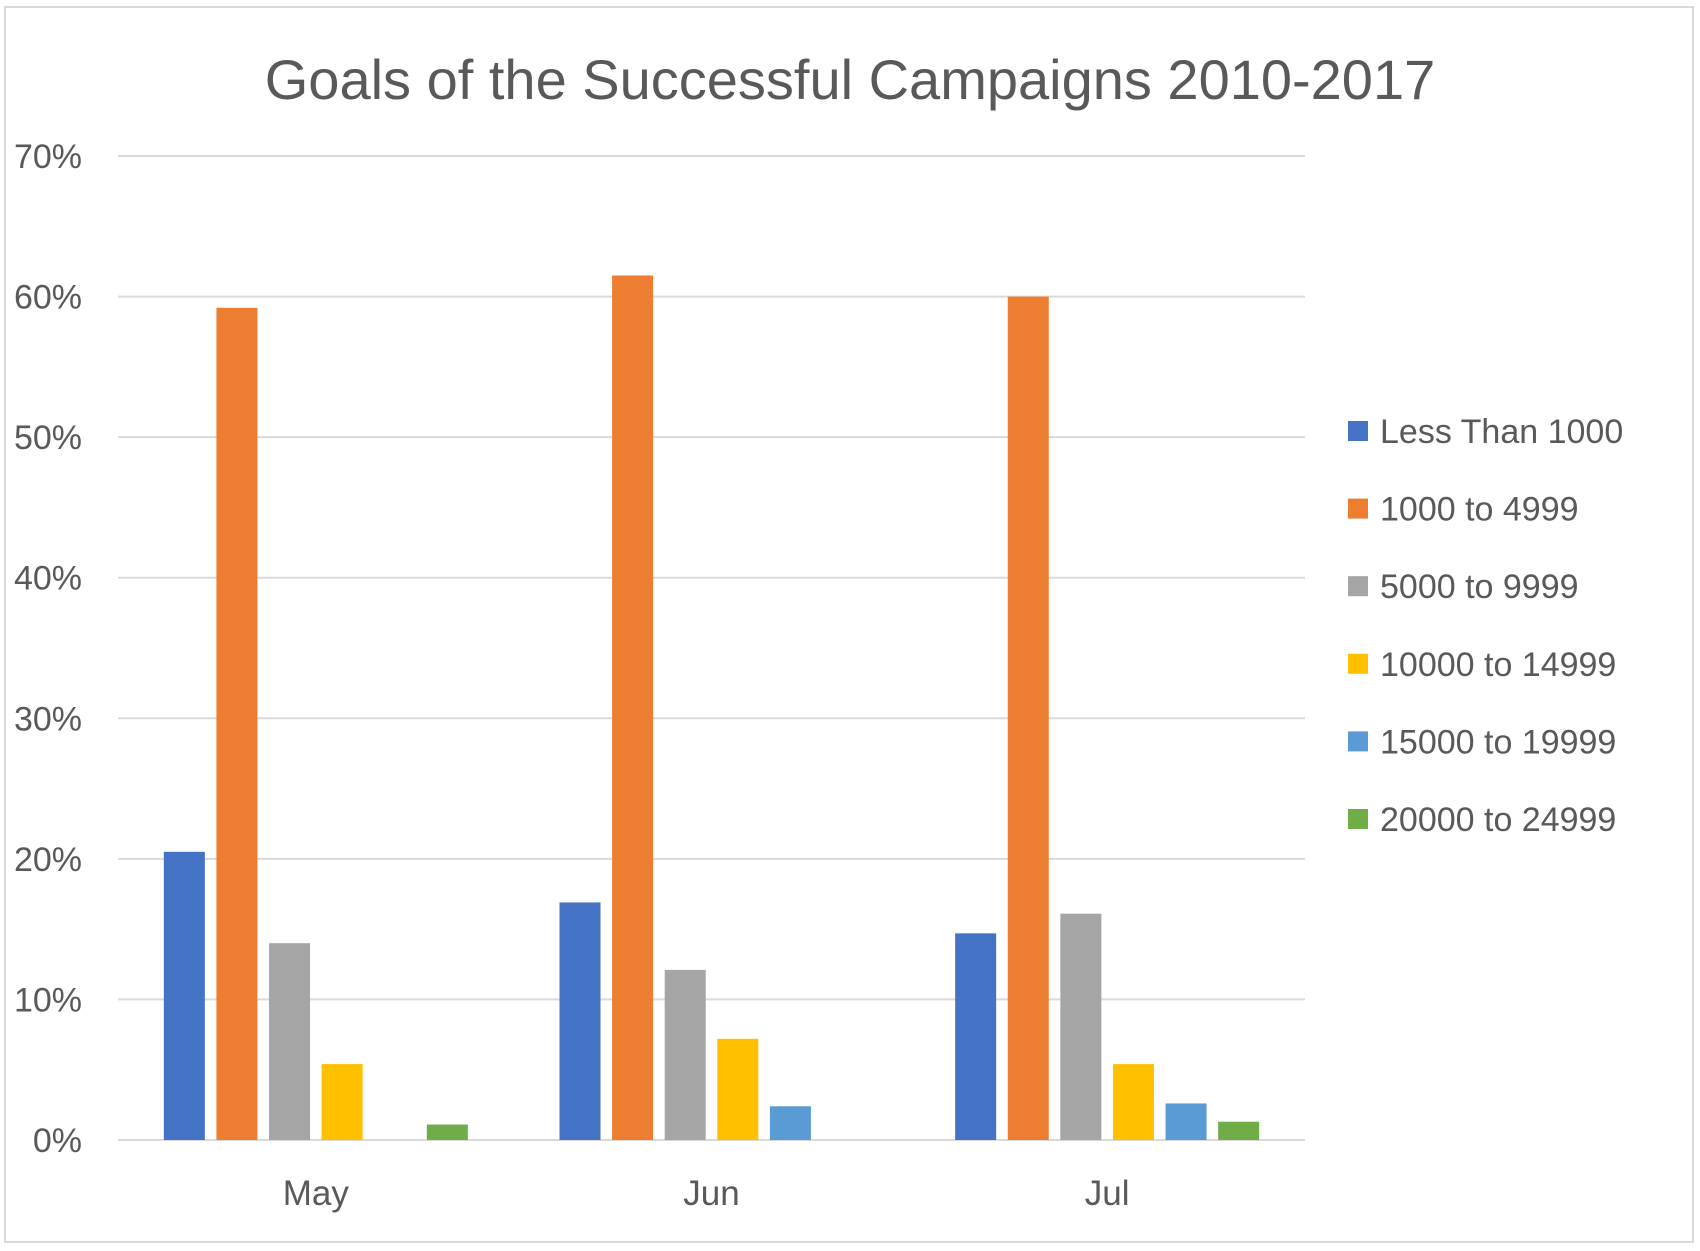  I want to click on y-axis-tick-labels: 0% 10% 20% 30% 40% 50% 60% 70%, so click(48, 649).